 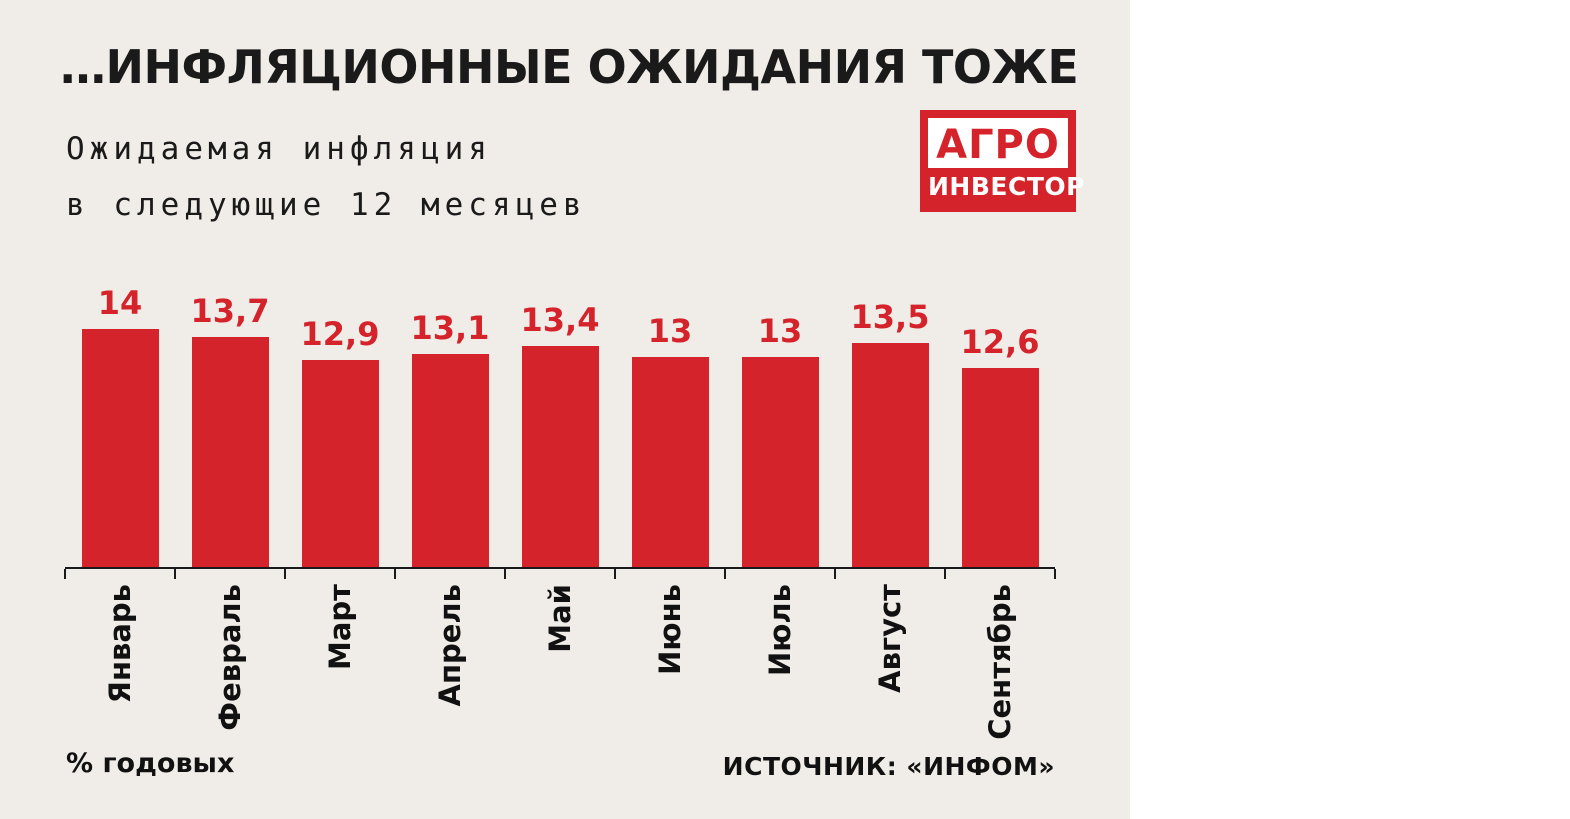 What do you see at coordinates (1000, 662) in the screenshot?
I see `x-axis-label: Сентябрь` at bounding box center [1000, 662].